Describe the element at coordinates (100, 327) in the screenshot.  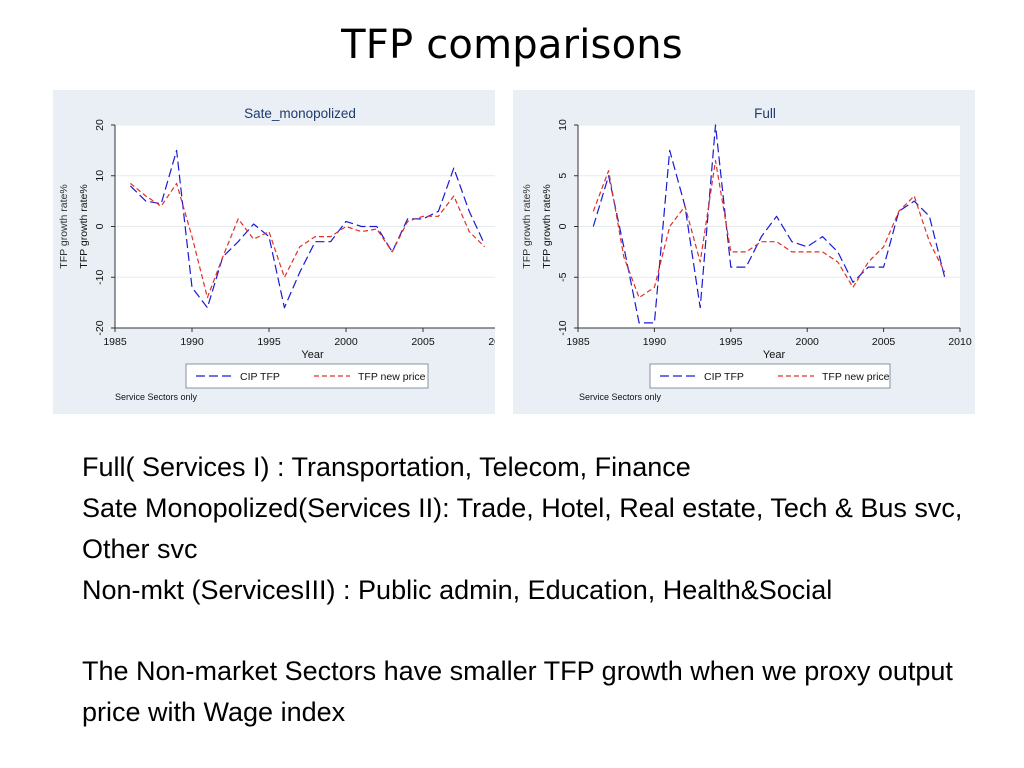
I see `y-tick-label: -20` at that location.